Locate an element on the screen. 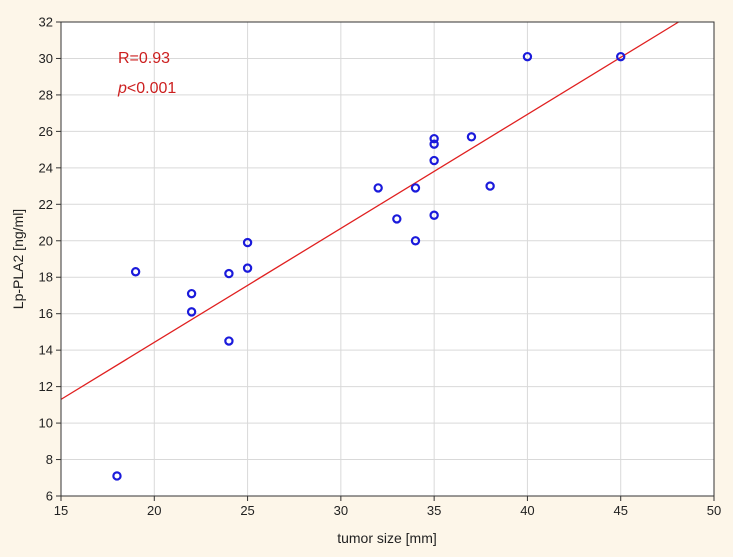  y-tick-label: 22 is located at coordinates (46, 204).